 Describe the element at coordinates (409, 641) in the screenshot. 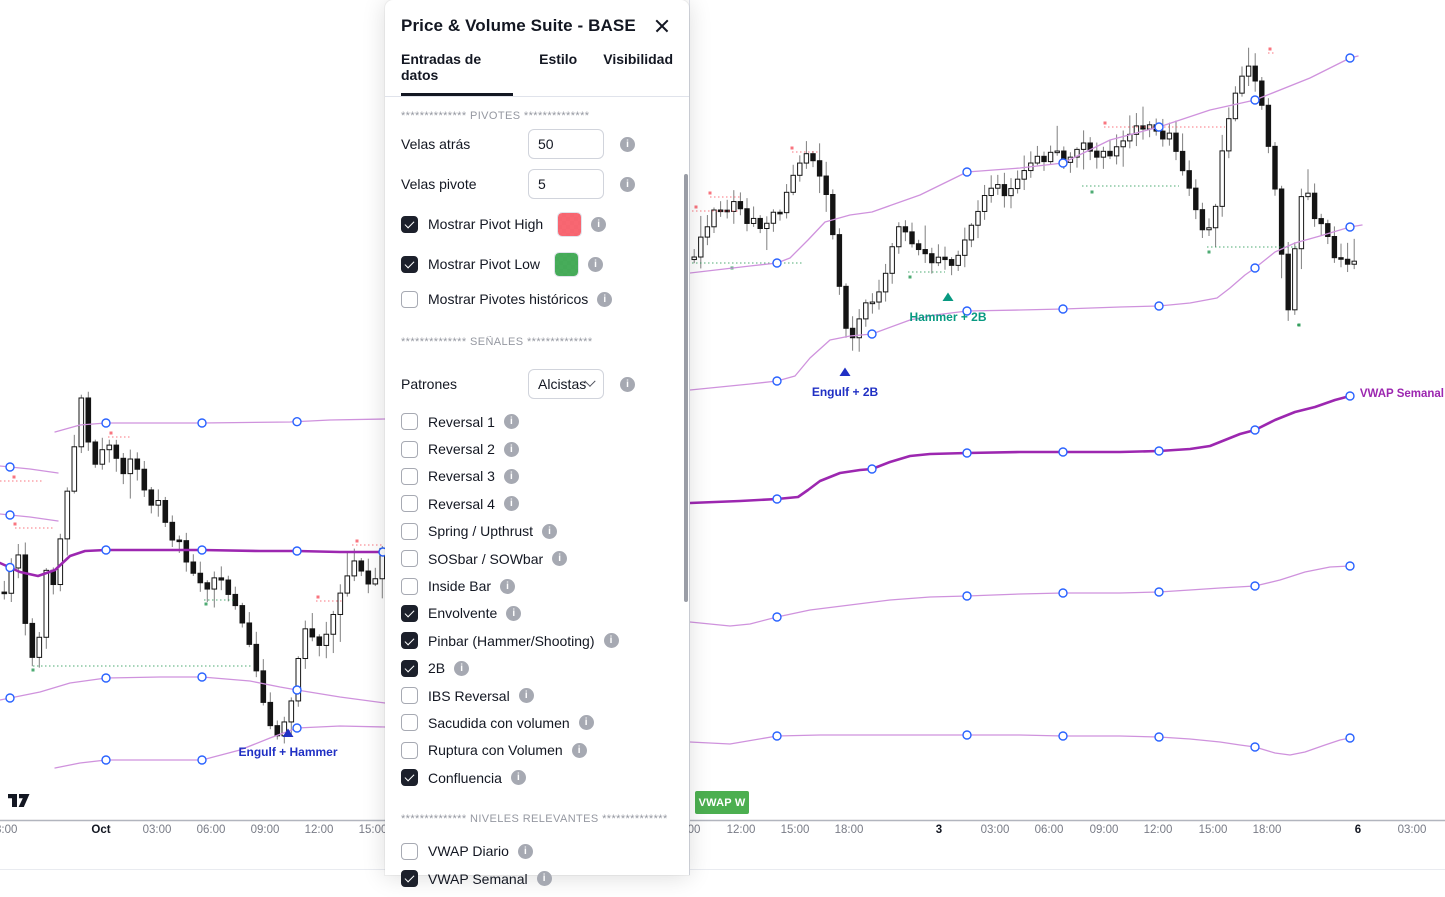

I see `checkbox-pinbar-hammer-shooting` at that location.